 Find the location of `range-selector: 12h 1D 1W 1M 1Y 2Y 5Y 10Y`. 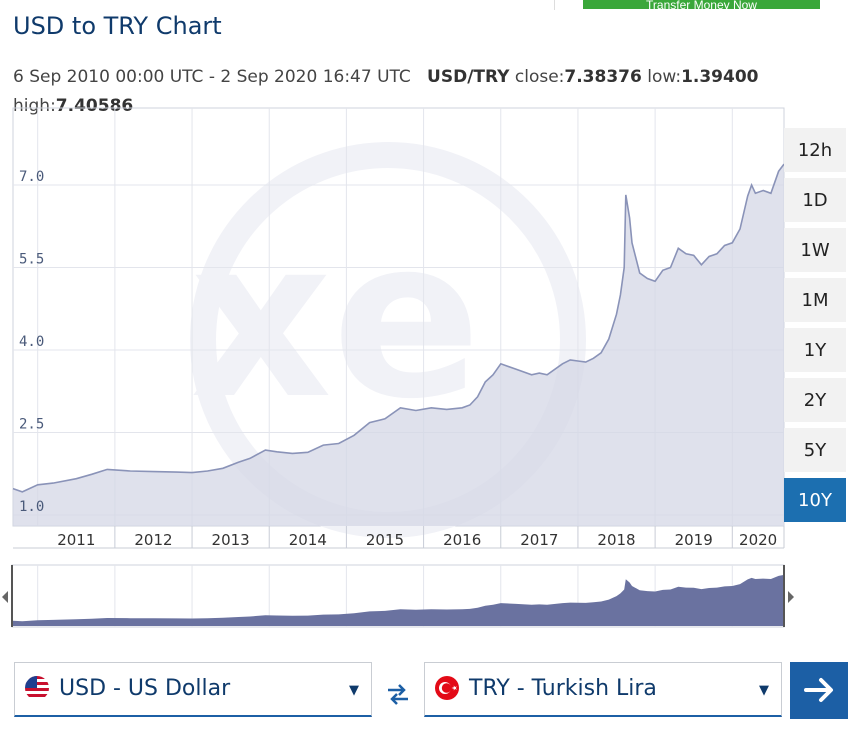

range-selector: 12h 1D 1W 1M 1Y 2Y 5Y 10Y is located at coordinates (815, 328).